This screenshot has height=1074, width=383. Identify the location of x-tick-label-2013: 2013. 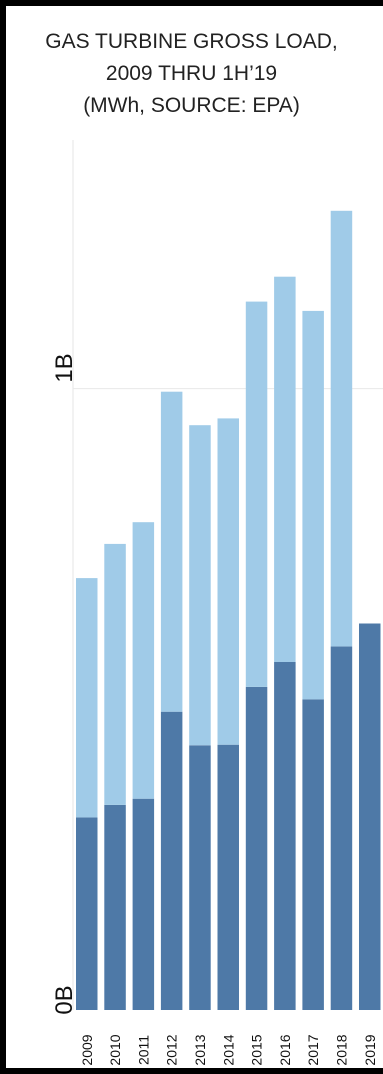
(200, 1049).